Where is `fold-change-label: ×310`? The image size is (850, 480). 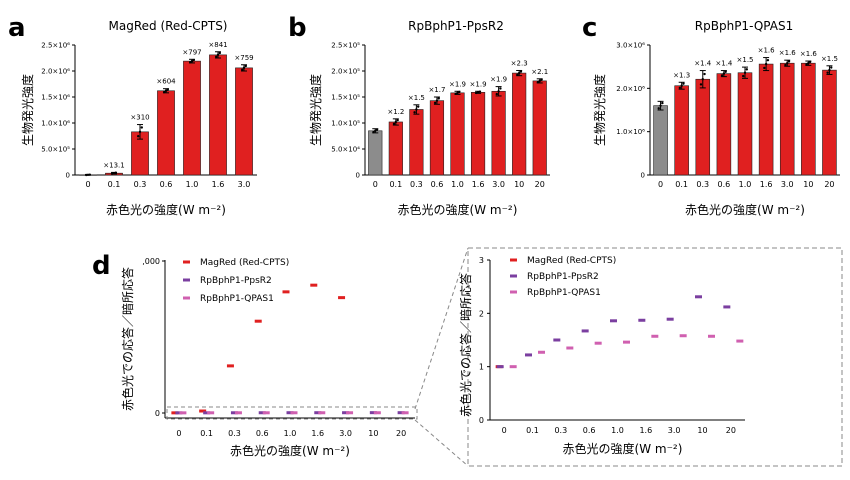
fold-change-label: ×310 is located at coordinates (139, 118).